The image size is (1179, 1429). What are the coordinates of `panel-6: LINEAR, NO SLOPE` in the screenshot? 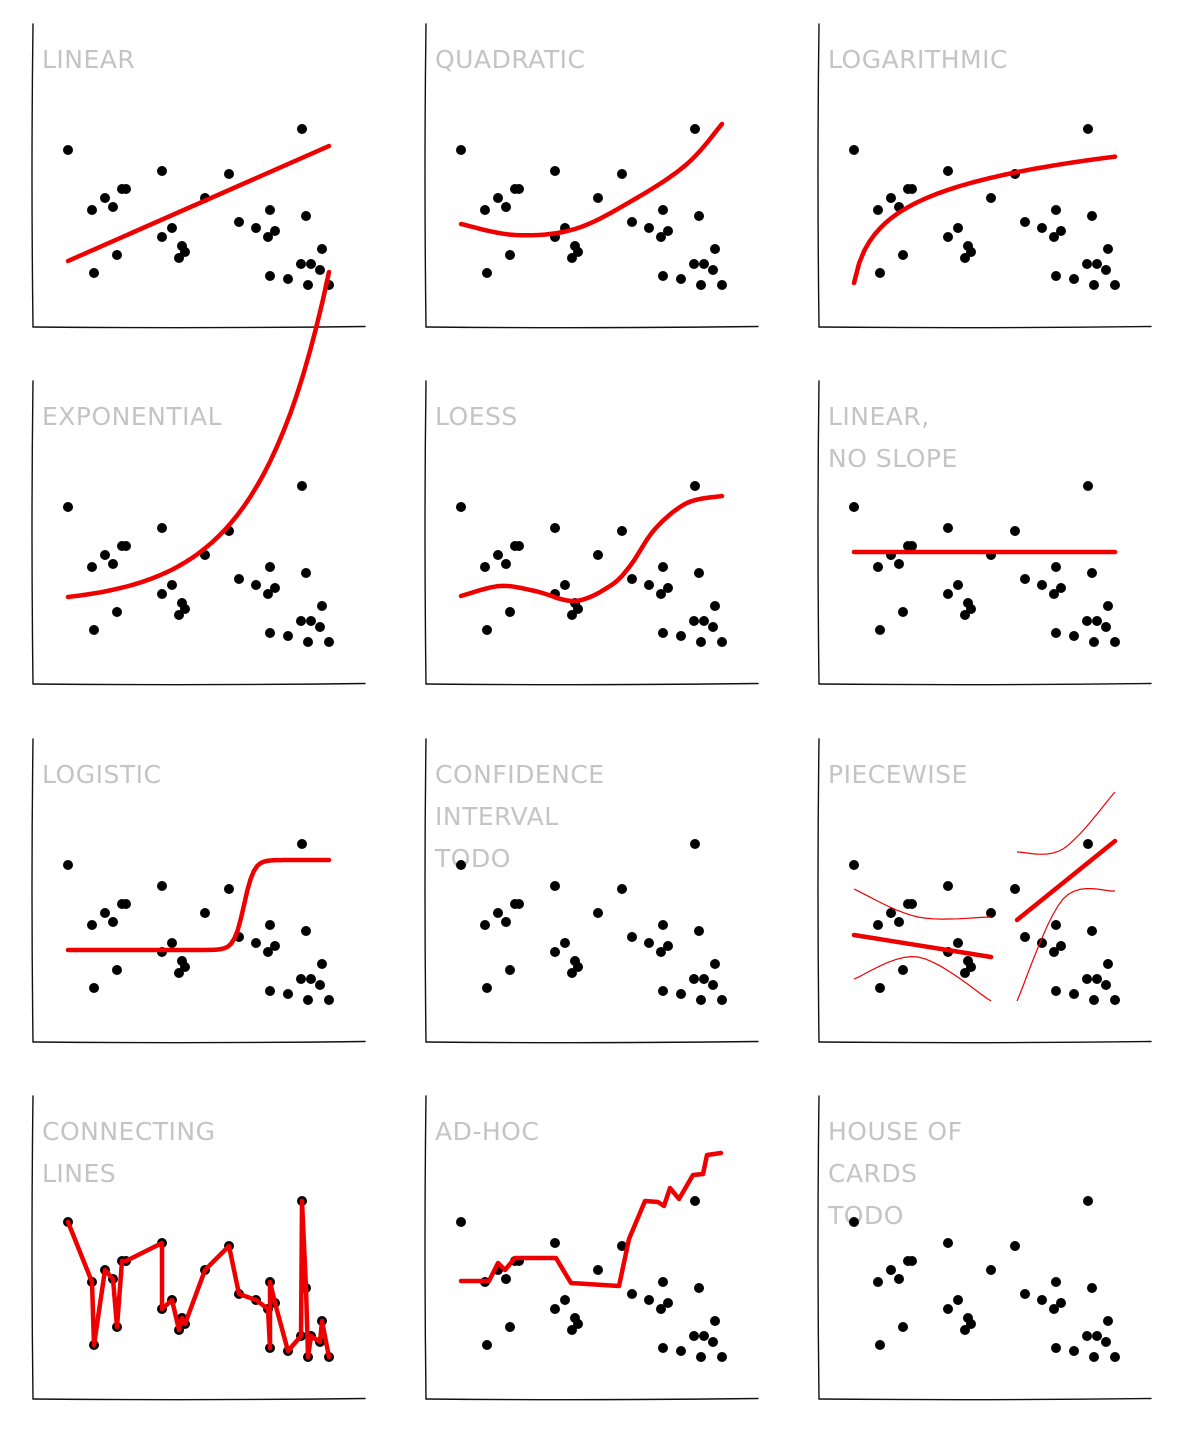 It's located at (984, 533).